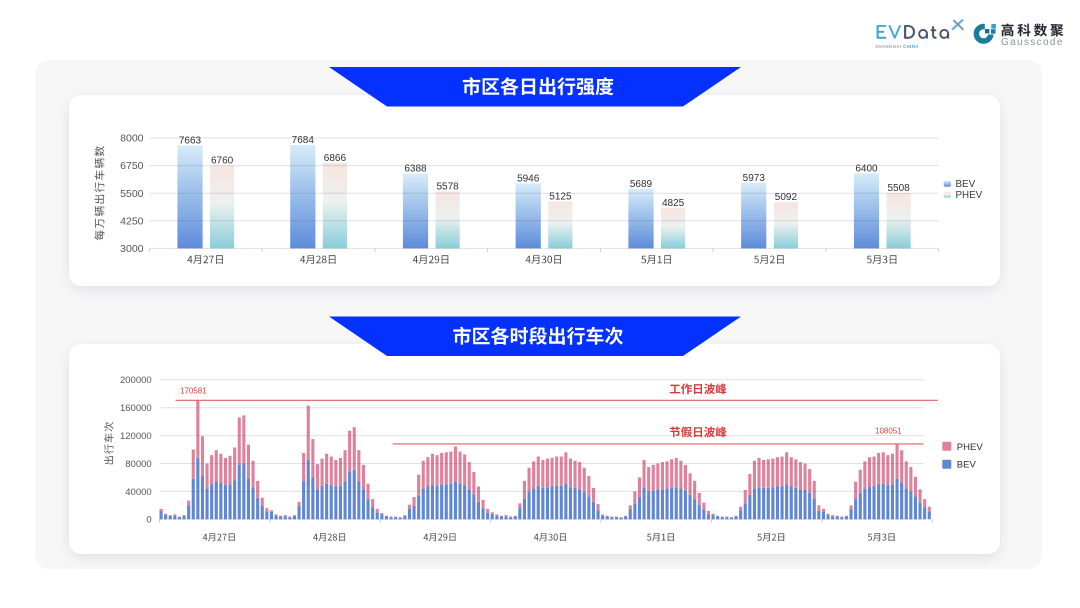 This screenshot has height=608, width=1080. What do you see at coordinates (136, 408) in the screenshot?
I see `svg-text: 160000` at bounding box center [136, 408].